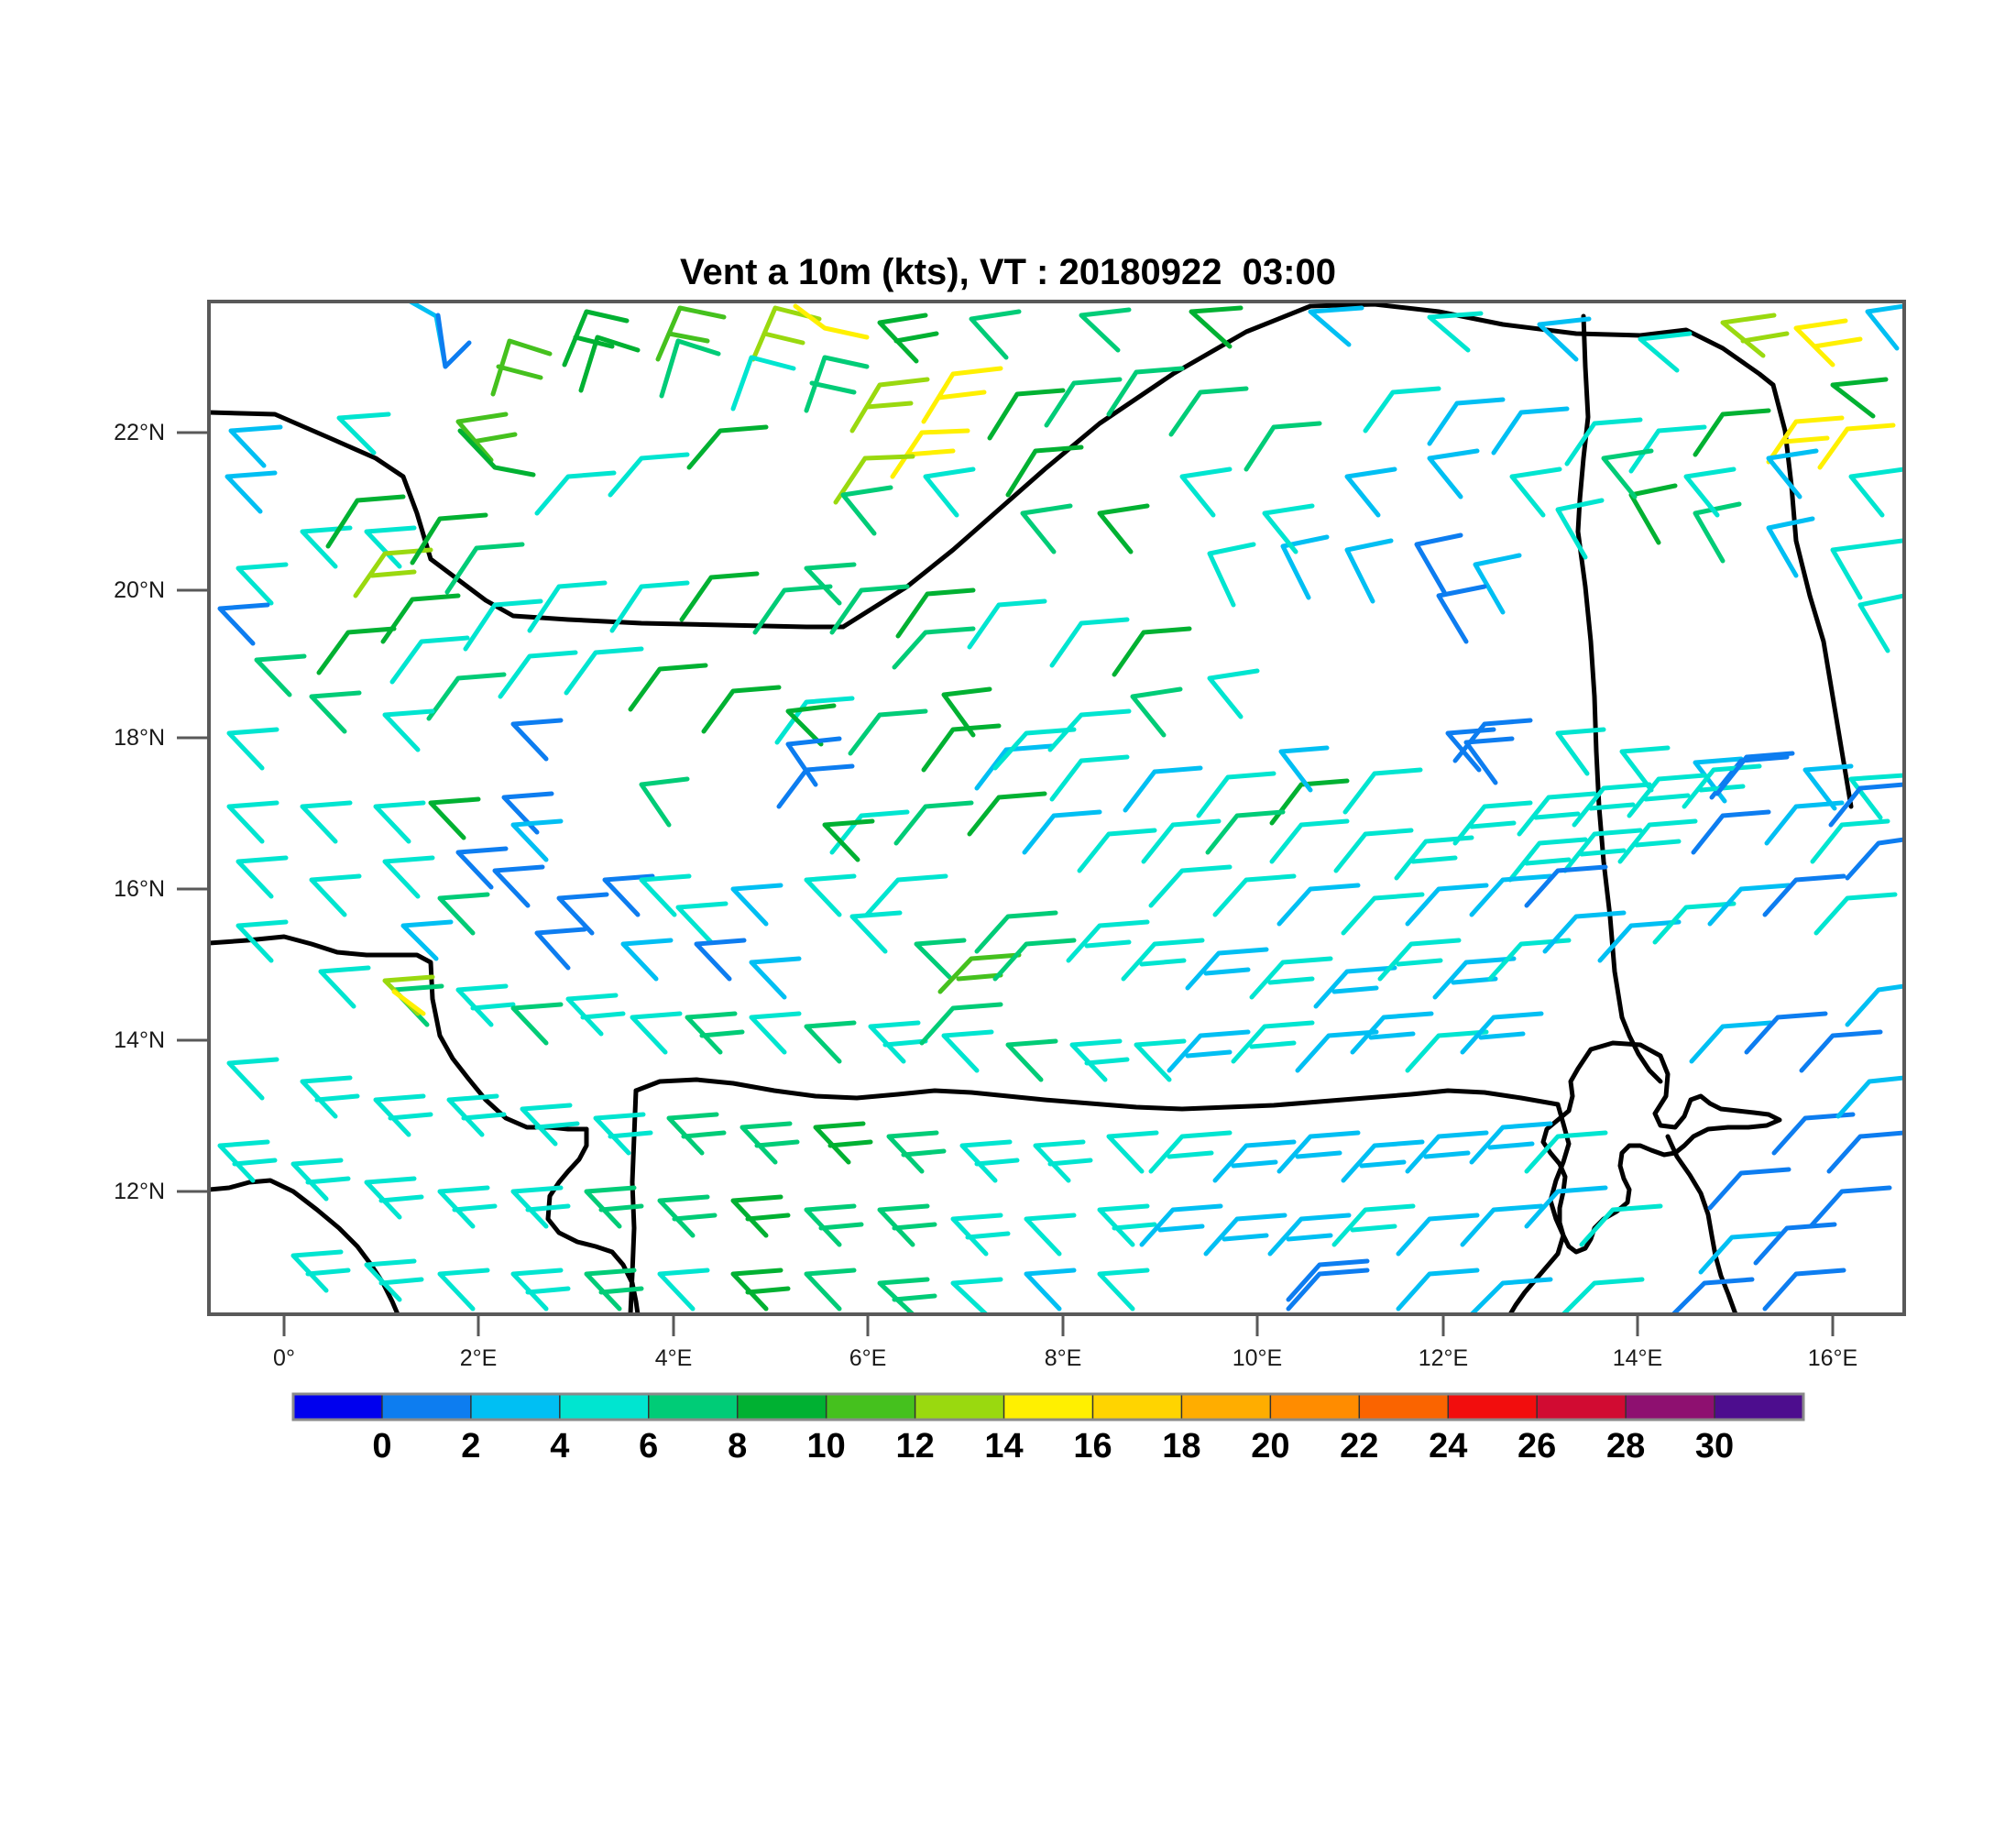 This screenshot has width=2016, height=1833. What do you see at coordinates (478, 1358) in the screenshot?
I see `x-tick-label-2E: 2°E` at bounding box center [478, 1358].